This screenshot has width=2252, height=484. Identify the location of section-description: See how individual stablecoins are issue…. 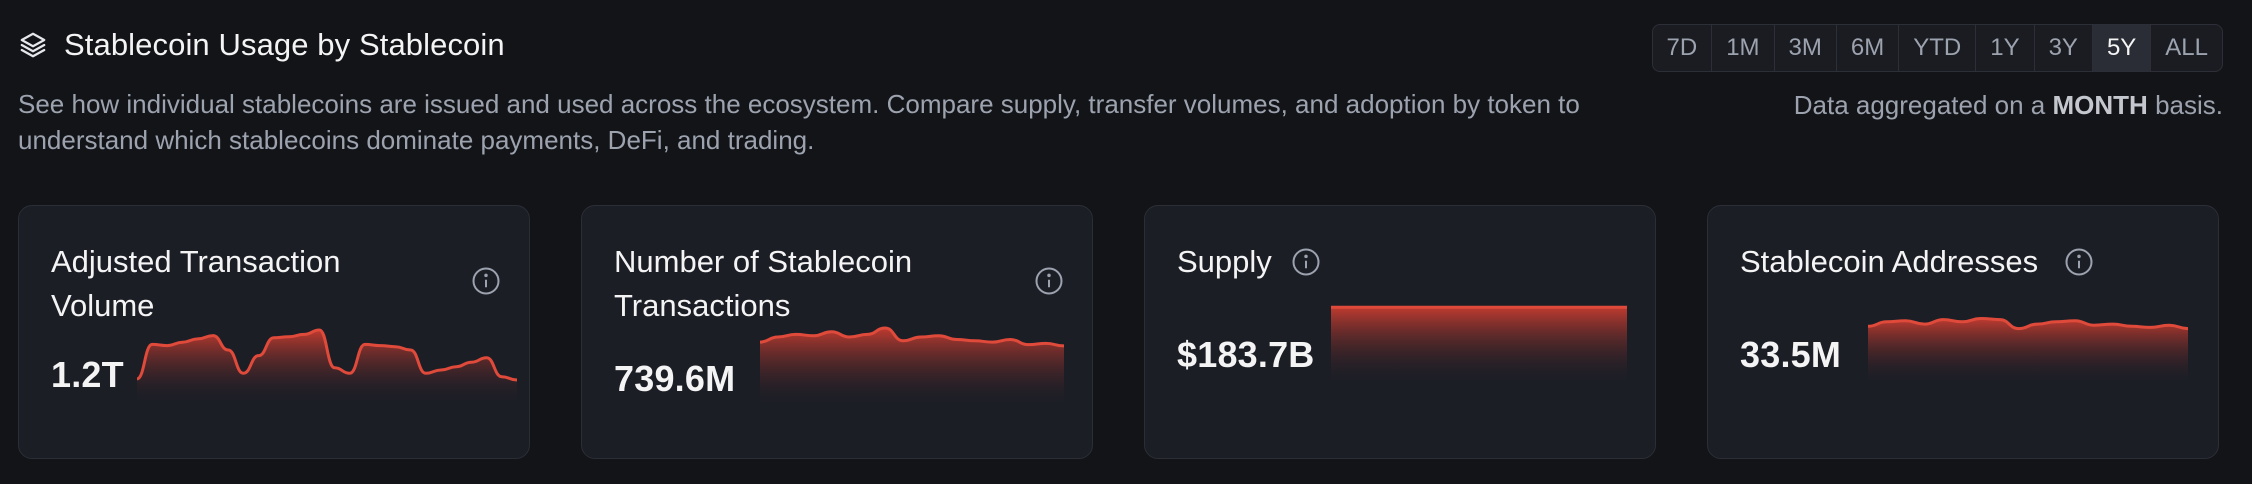
(799, 122).